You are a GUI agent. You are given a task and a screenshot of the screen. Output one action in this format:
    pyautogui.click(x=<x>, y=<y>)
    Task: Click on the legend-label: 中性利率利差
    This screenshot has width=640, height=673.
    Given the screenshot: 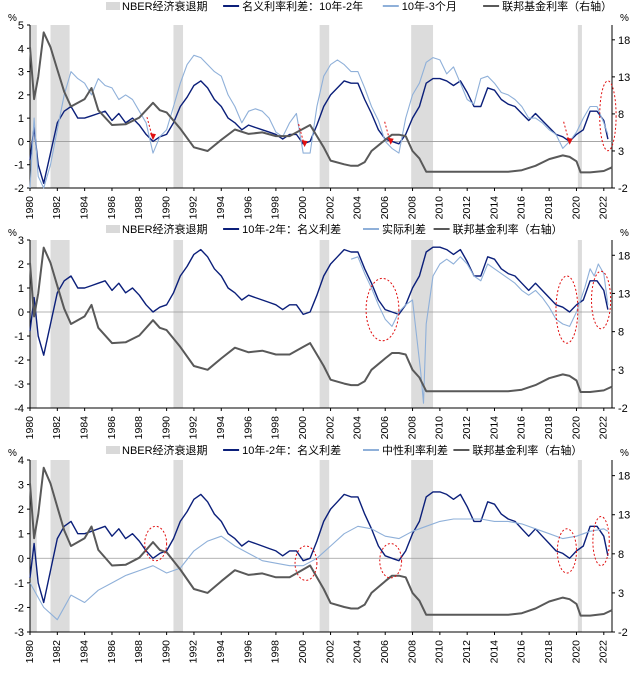 What is the action you would take?
    pyautogui.click(x=415, y=450)
    